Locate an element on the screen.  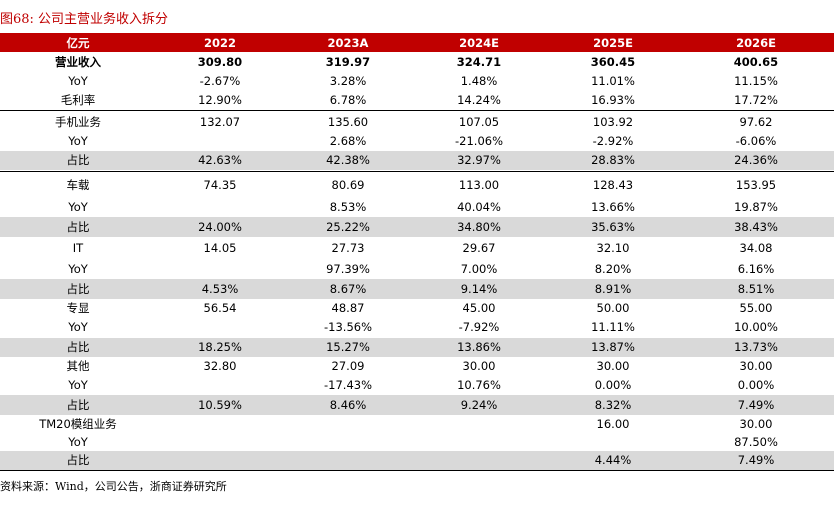
table-cell: 8.20% is located at coordinates (613, 269).